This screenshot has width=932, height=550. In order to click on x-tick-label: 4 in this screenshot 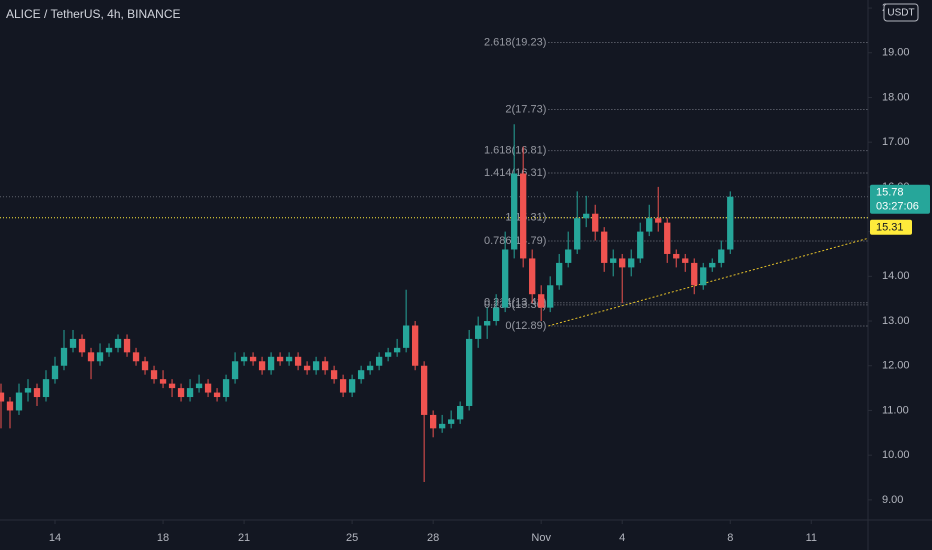, I will do `click(622, 538)`.